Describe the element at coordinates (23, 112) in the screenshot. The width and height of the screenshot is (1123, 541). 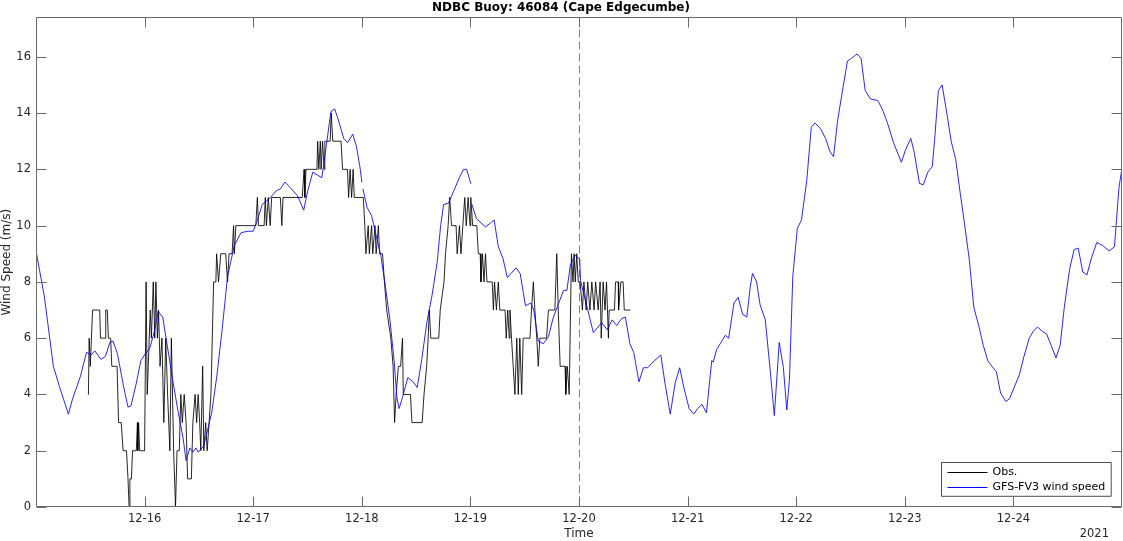
I see `y-tick-label: 14` at that location.